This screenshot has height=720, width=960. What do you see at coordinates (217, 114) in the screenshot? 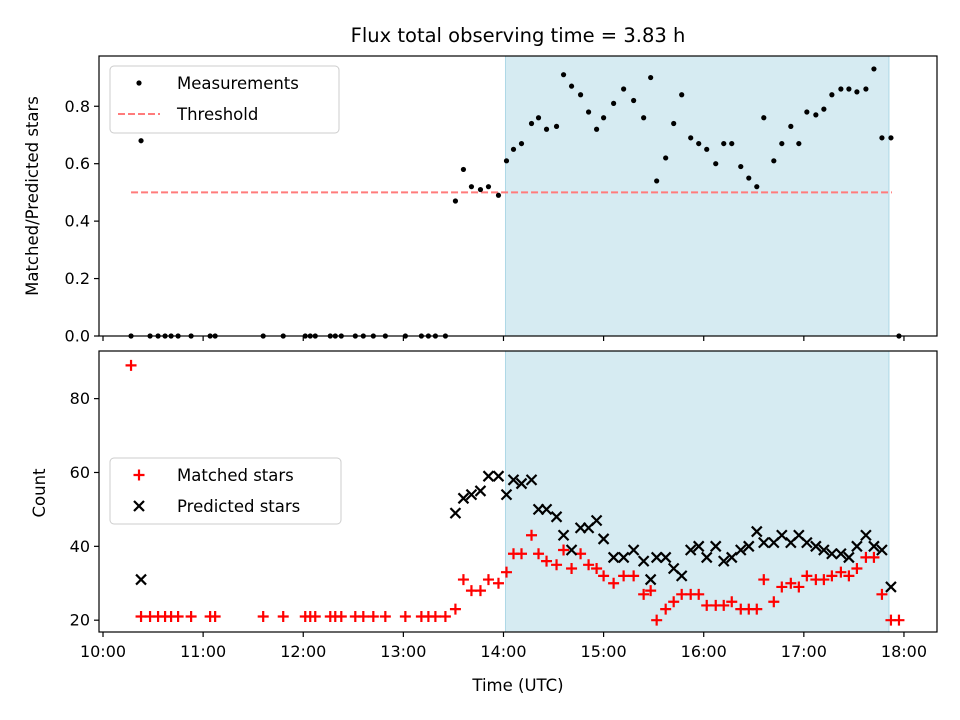
I see `legend-threshold-label: Threshold` at bounding box center [217, 114].